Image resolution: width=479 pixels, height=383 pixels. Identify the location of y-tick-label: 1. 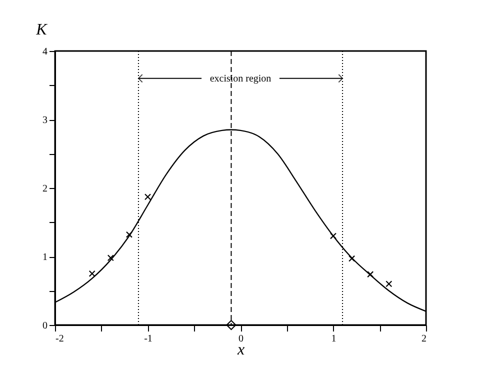
(45, 257).